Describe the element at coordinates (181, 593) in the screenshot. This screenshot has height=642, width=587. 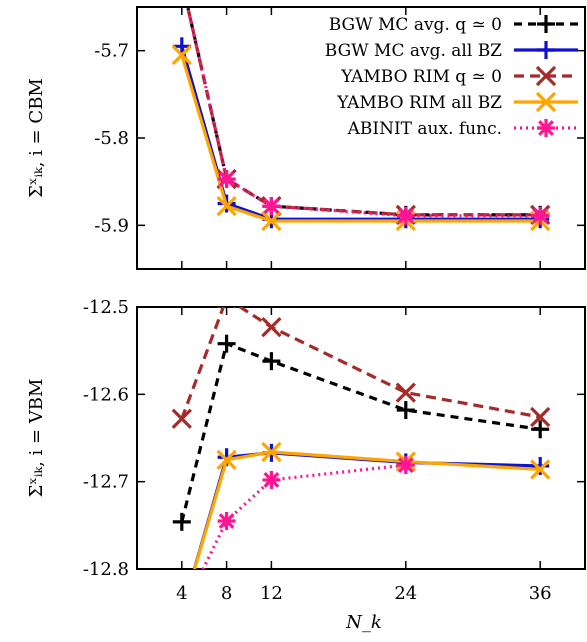
I see `x-tick-label: 4` at that location.